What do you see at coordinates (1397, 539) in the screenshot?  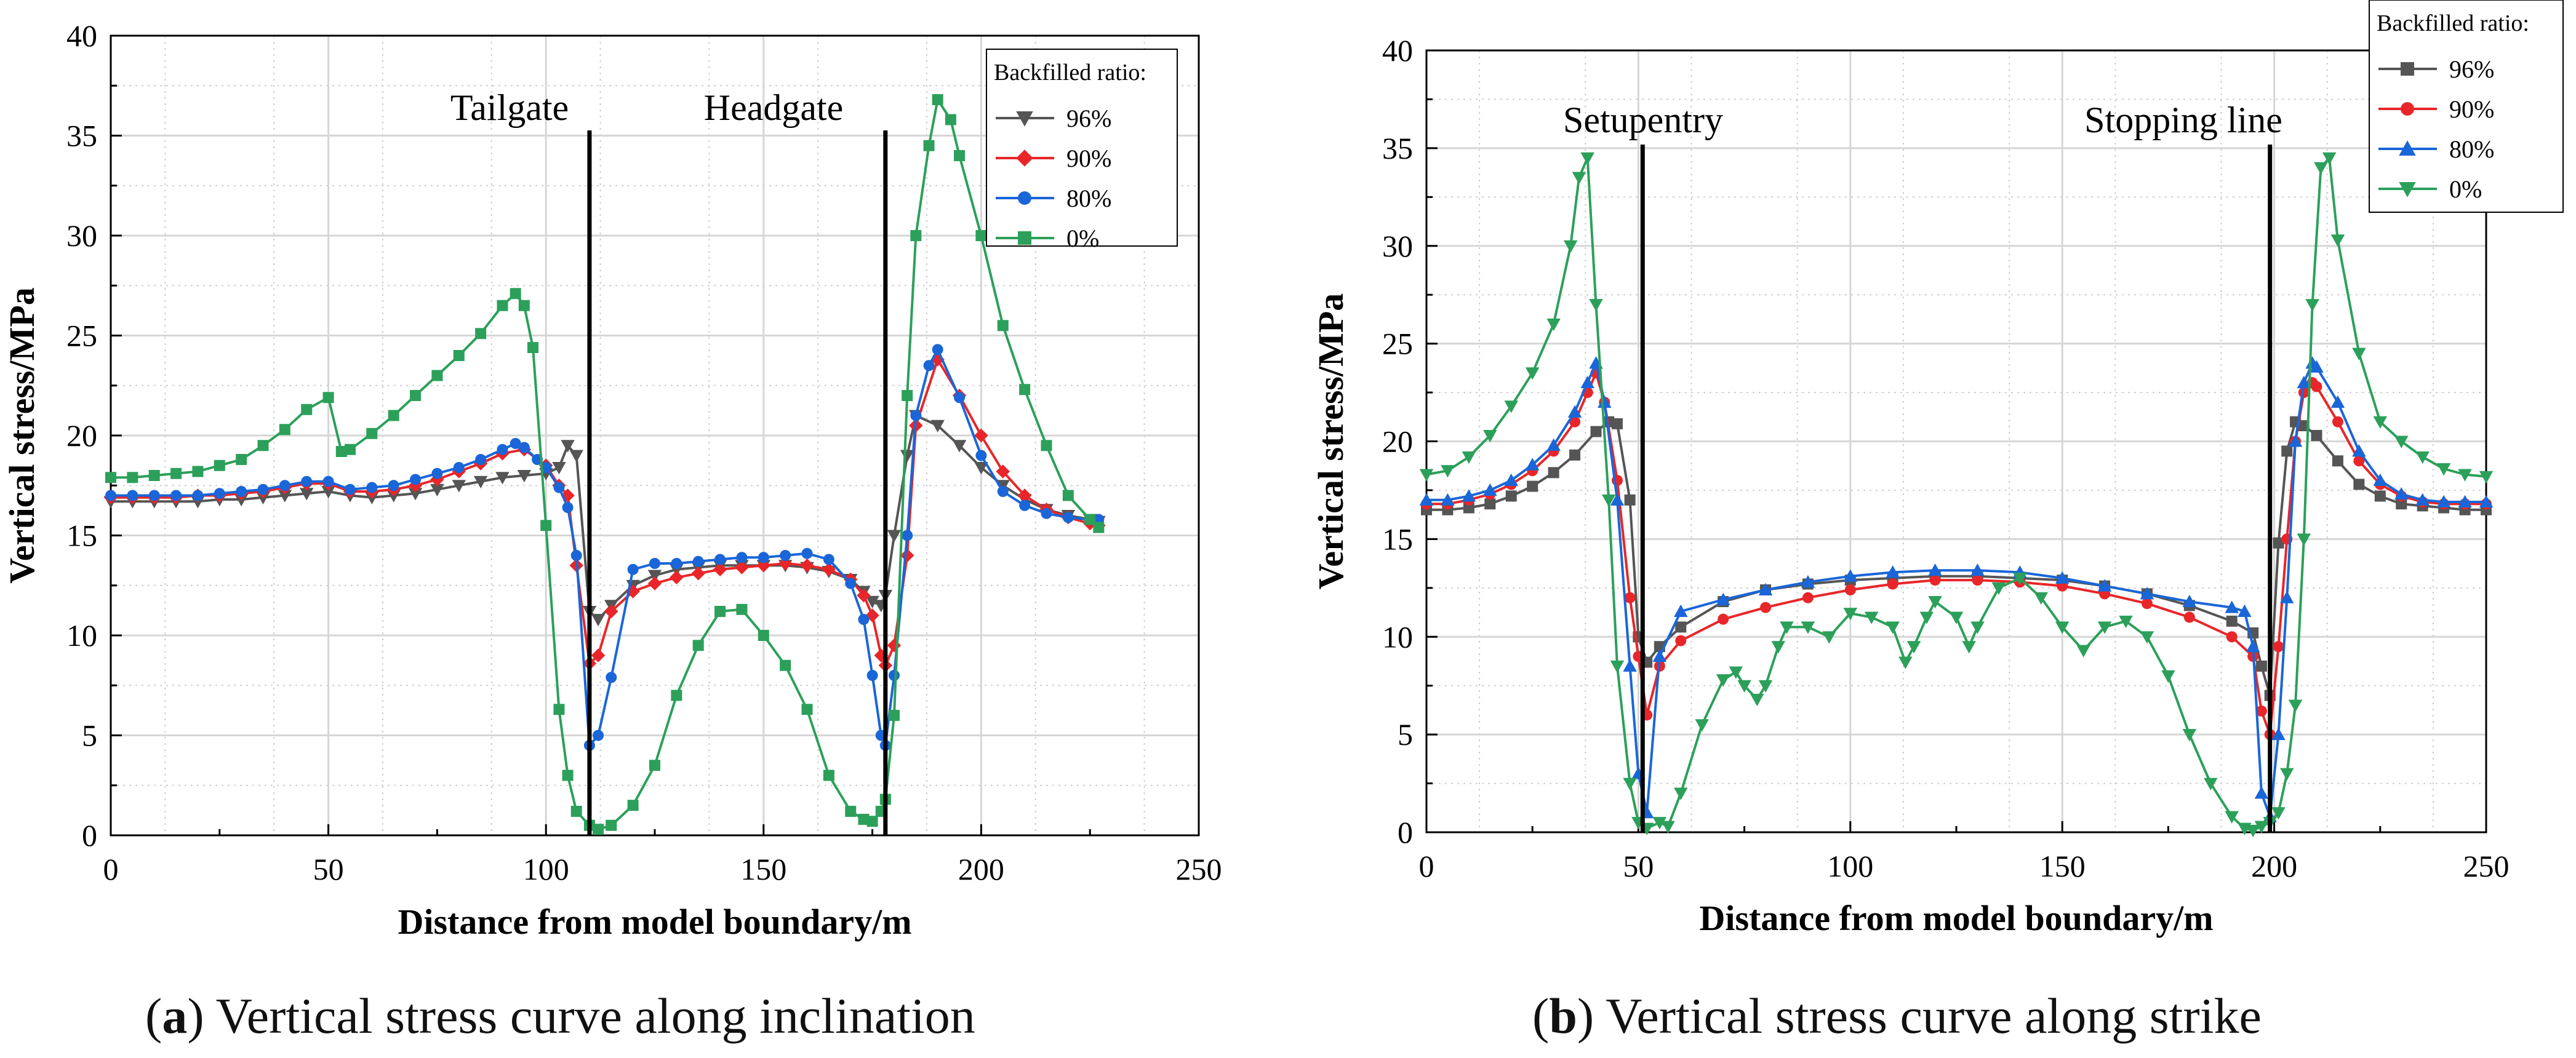 I see `y-tick-label: 15` at bounding box center [1397, 539].